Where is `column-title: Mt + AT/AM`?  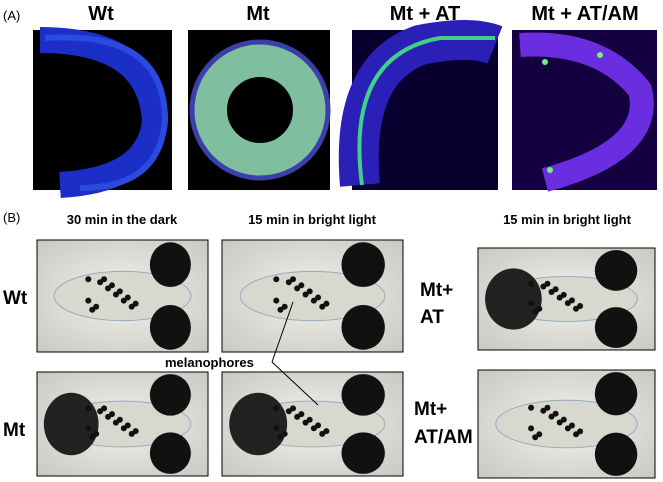 column-title: Mt + AT/AM is located at coordinates (584, 14).